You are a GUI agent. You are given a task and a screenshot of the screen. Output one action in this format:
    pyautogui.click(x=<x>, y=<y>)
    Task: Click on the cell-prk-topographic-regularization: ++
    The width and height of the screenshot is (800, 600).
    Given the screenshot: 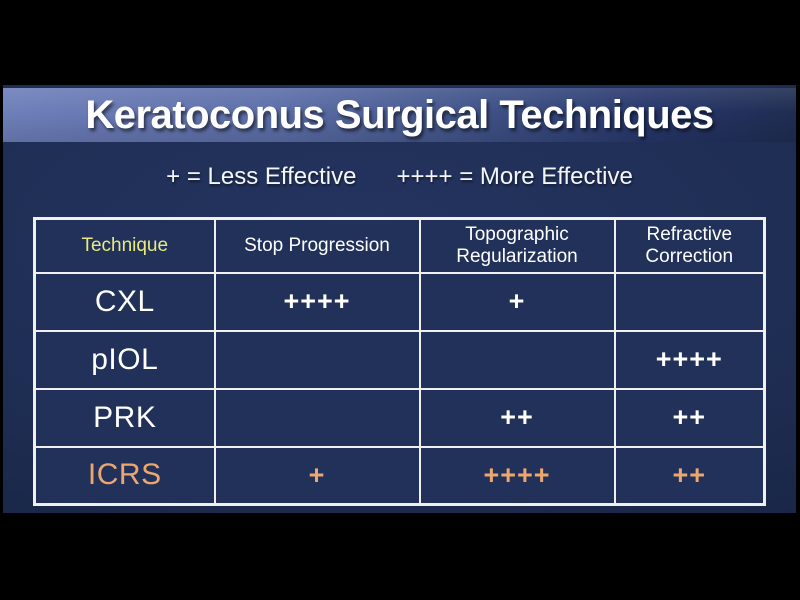 What is the action you would take?
    pyautogui.click(x=517, y=417)
    